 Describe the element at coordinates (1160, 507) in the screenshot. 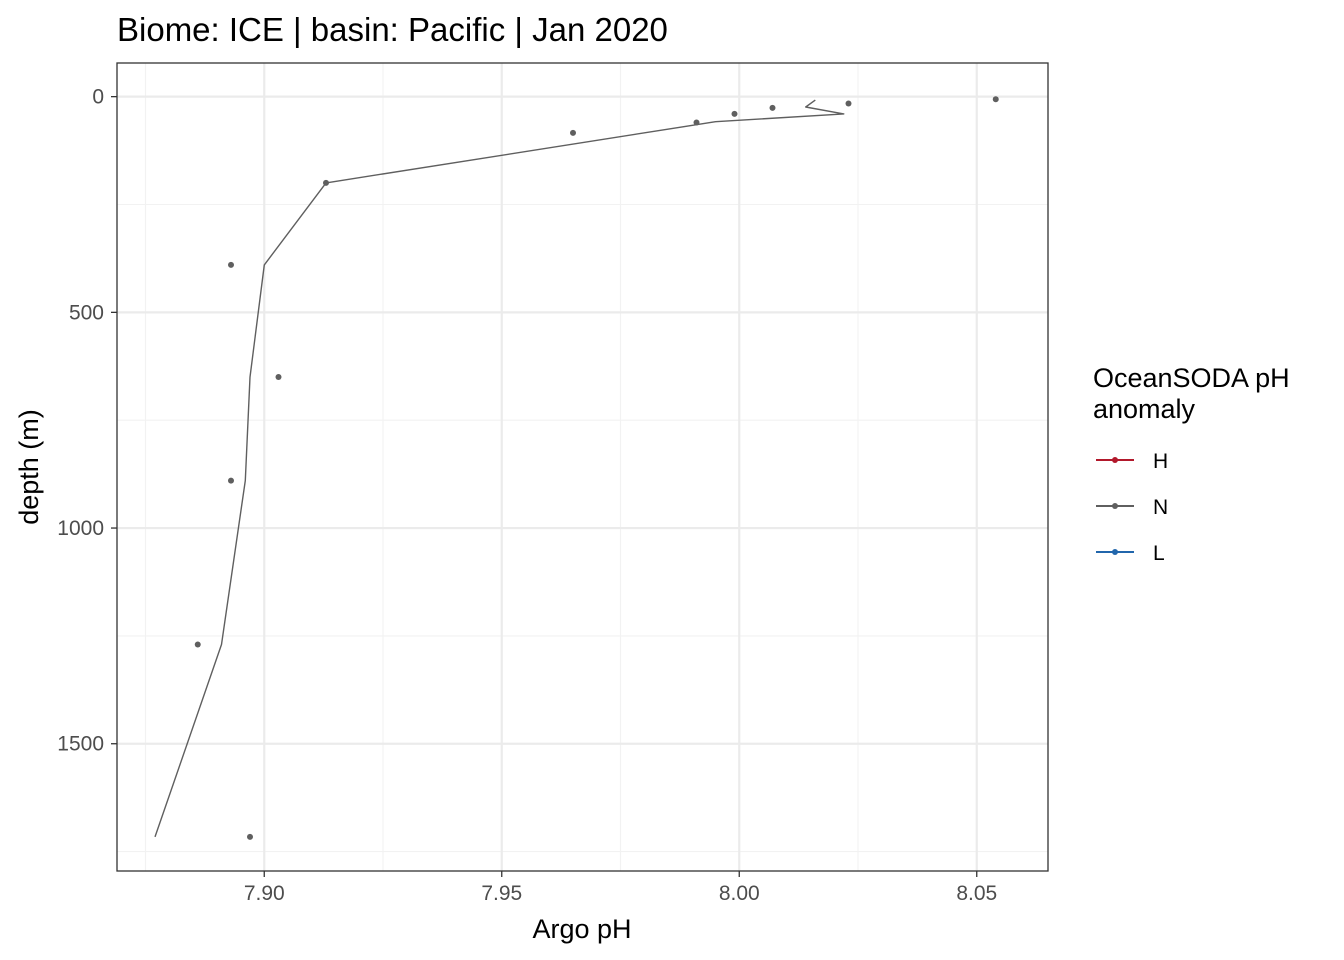

I see `legend-label-N: N` at that location.